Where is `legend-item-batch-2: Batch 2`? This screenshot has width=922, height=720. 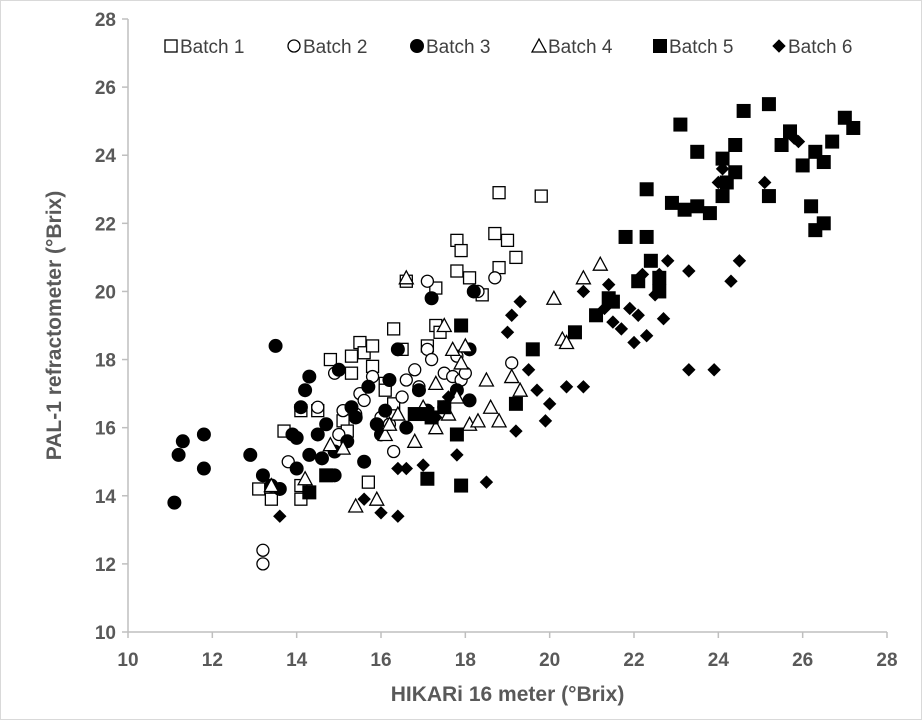
legend-item-batch-2: Batch 2 is located at coordinates (327, 47).